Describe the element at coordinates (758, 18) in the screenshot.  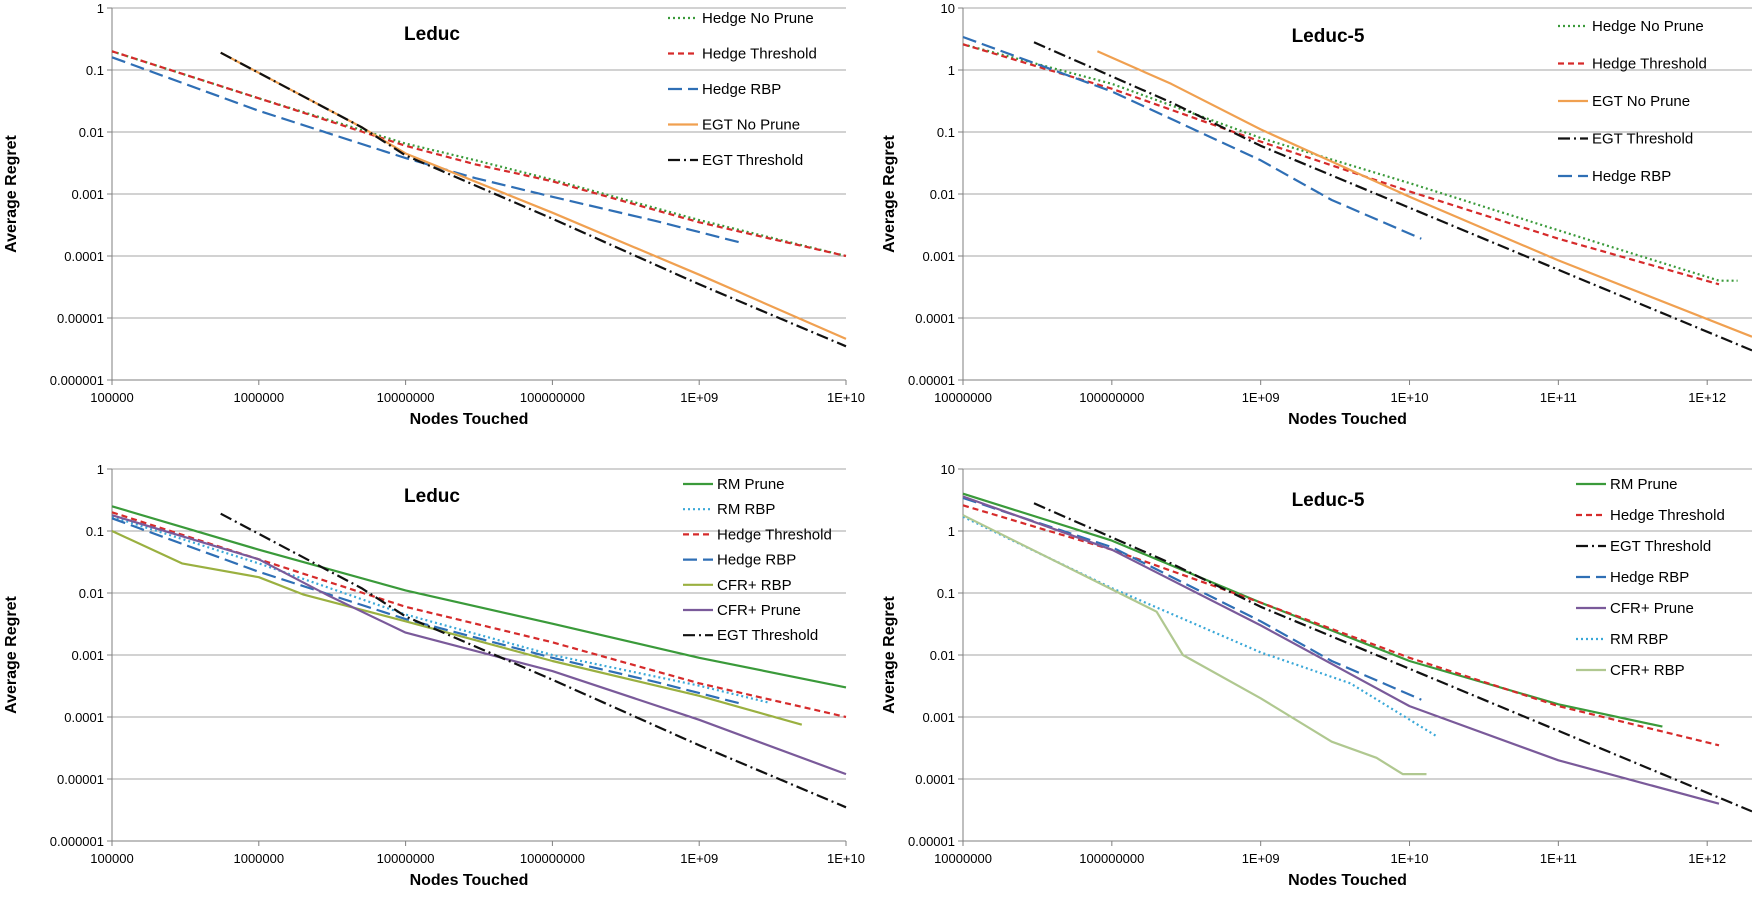
I see `legend-label: Hedge No Prune` at that location.